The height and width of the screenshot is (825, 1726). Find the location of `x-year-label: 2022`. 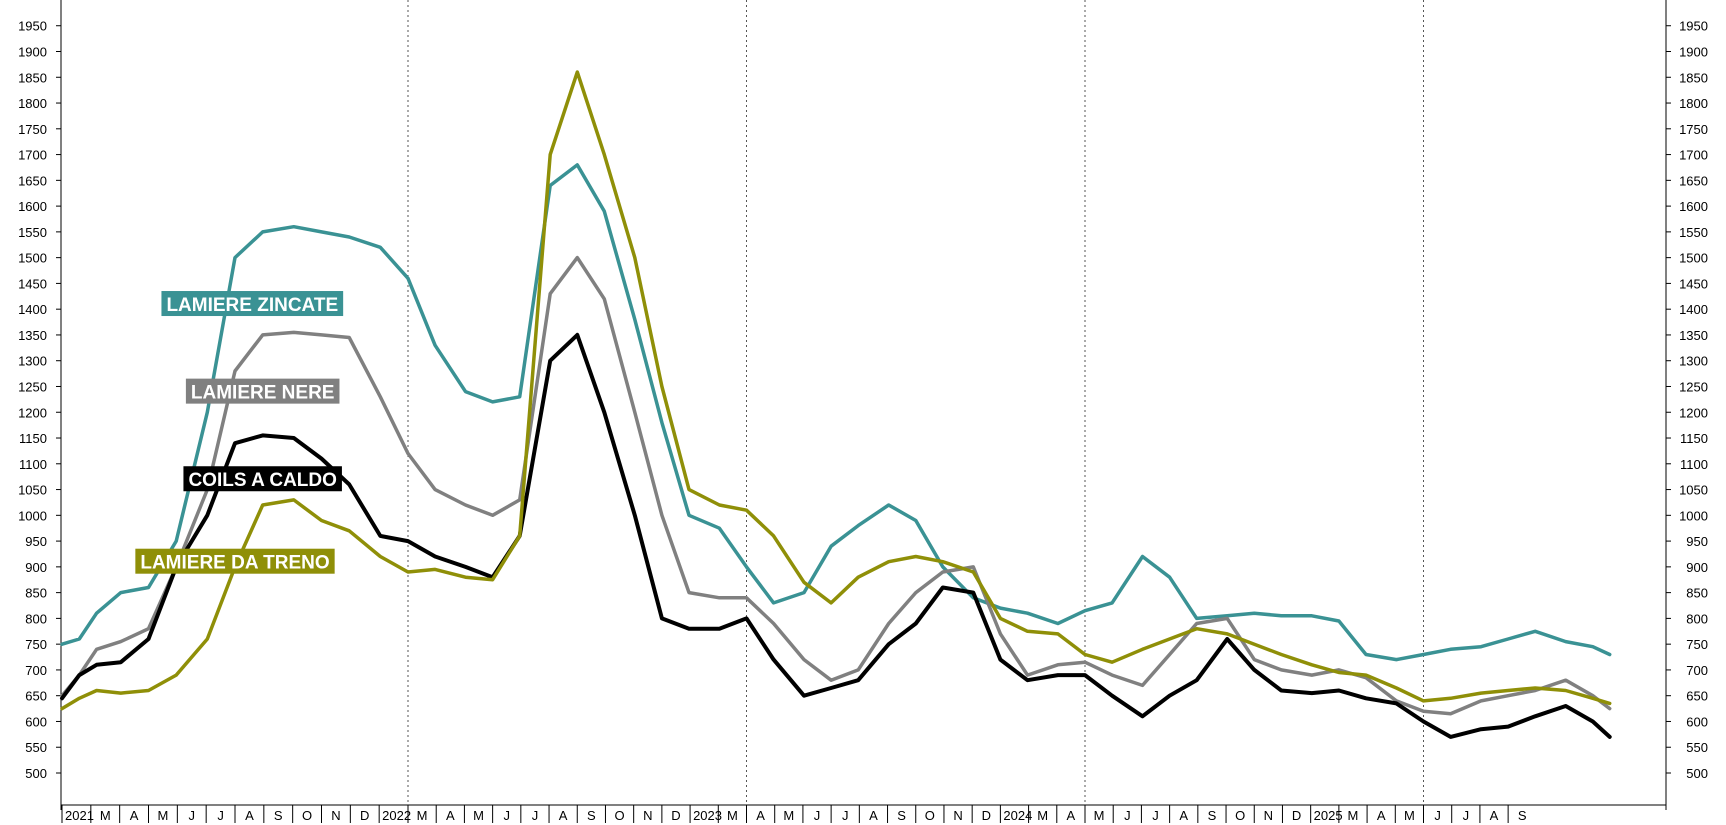

x-year-label: 2022 is located at coordinates (396, 815).